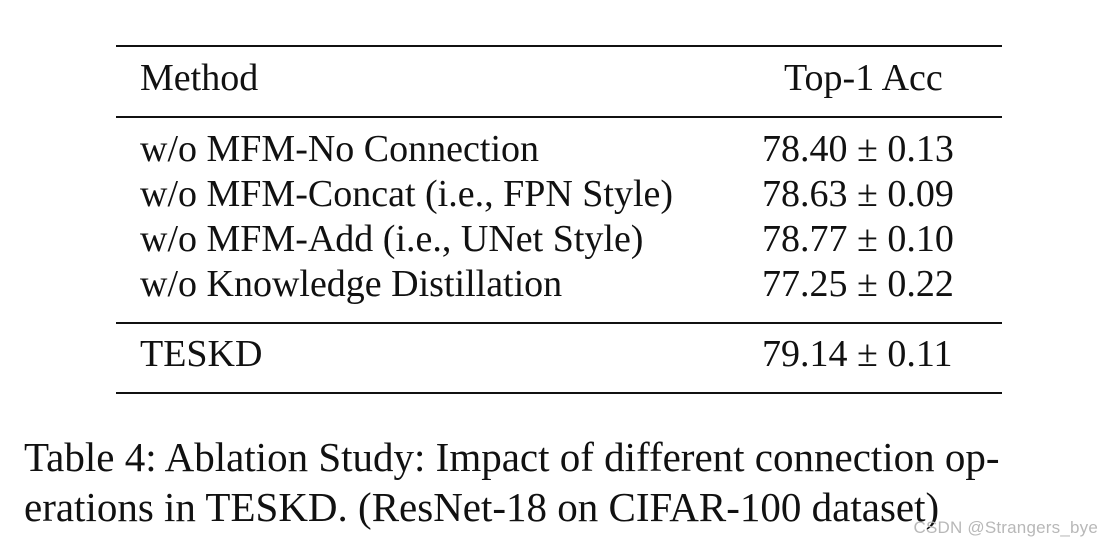 This screenshot has height=546, width=1114. Describe the element at coordinates (858, 149) in the screenshot. I see `table-row-accuracy: 78.40 ± 0.13` at that location.